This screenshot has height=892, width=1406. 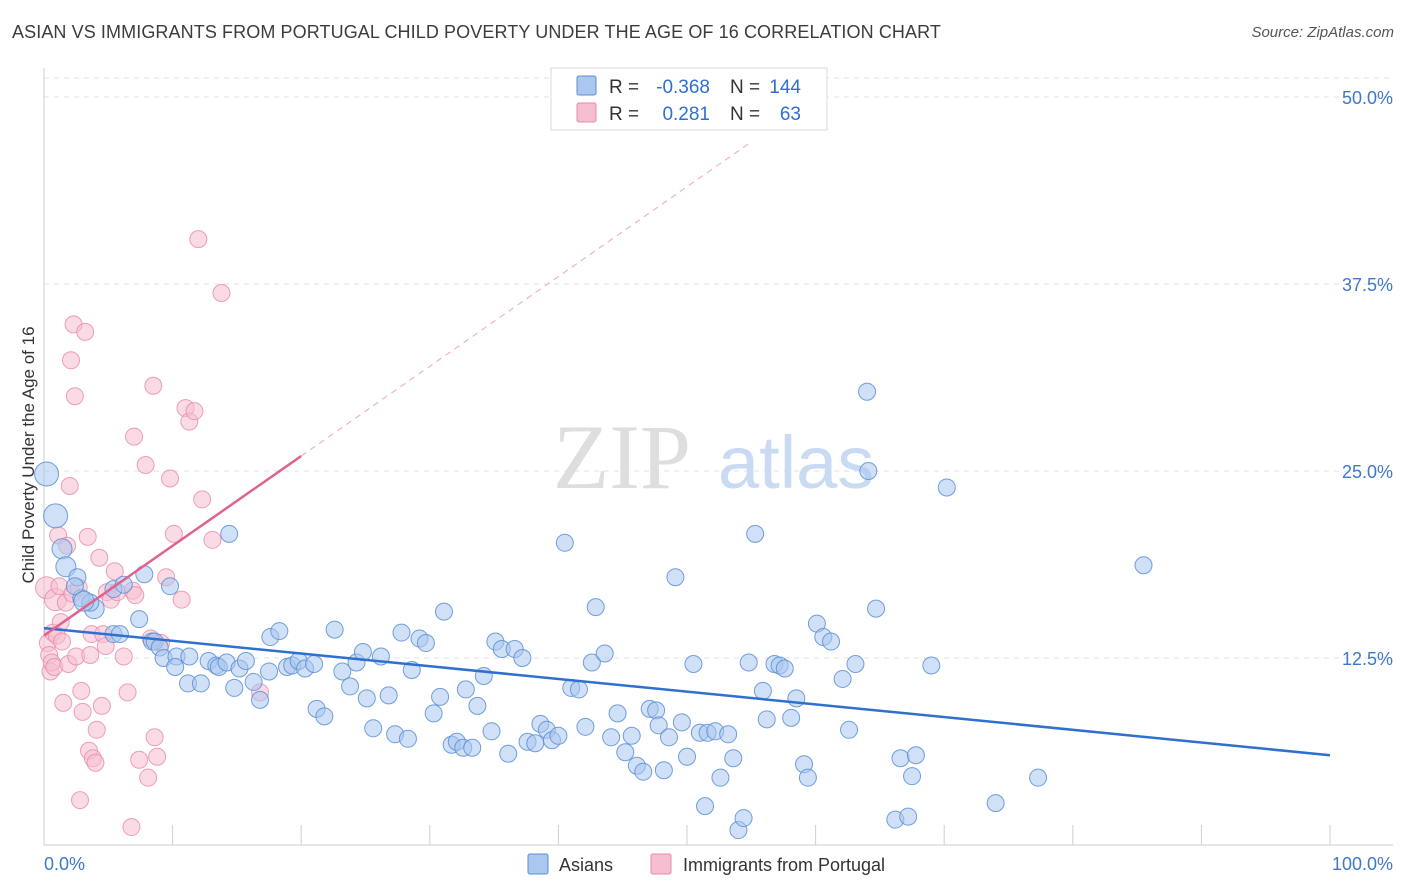 What do you see at coordinates (624, 114) in the screenshot?
I see `legend-r-label-2: R =` at bounding box center [624, 114].